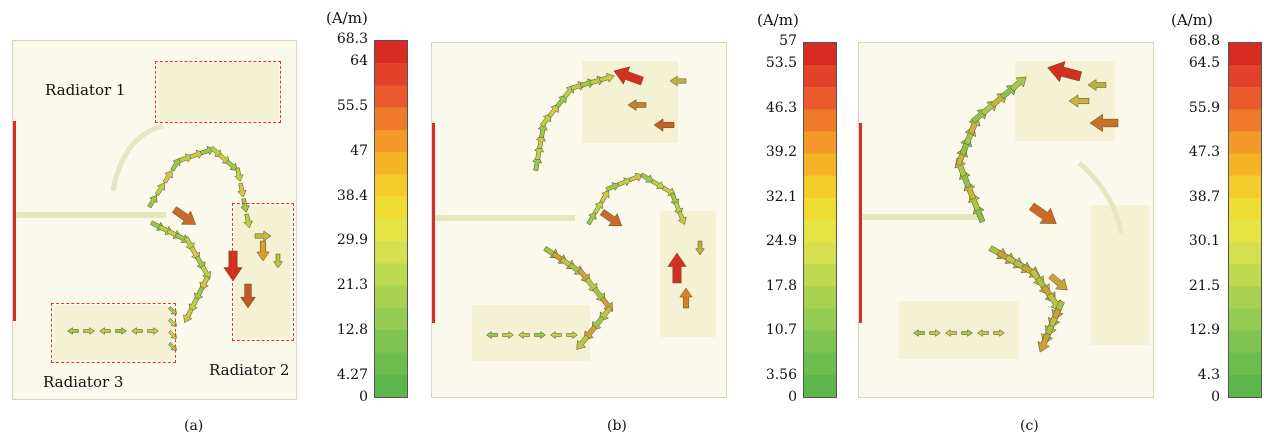 This screenshot has width=1264, height=441. What do you see at coordinates (1100, 197) in the screenshot?
I see `trace` at bounding box center [1100, 197].